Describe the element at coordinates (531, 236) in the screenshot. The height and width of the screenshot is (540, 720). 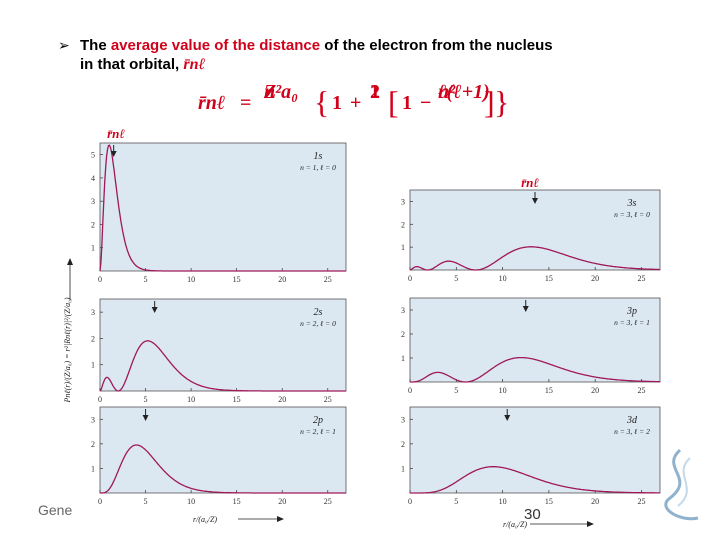
I see `panel-3s: 0 5 10 15 20 25 1 2 3 3sn = 3, ℓ = 0` at that location.